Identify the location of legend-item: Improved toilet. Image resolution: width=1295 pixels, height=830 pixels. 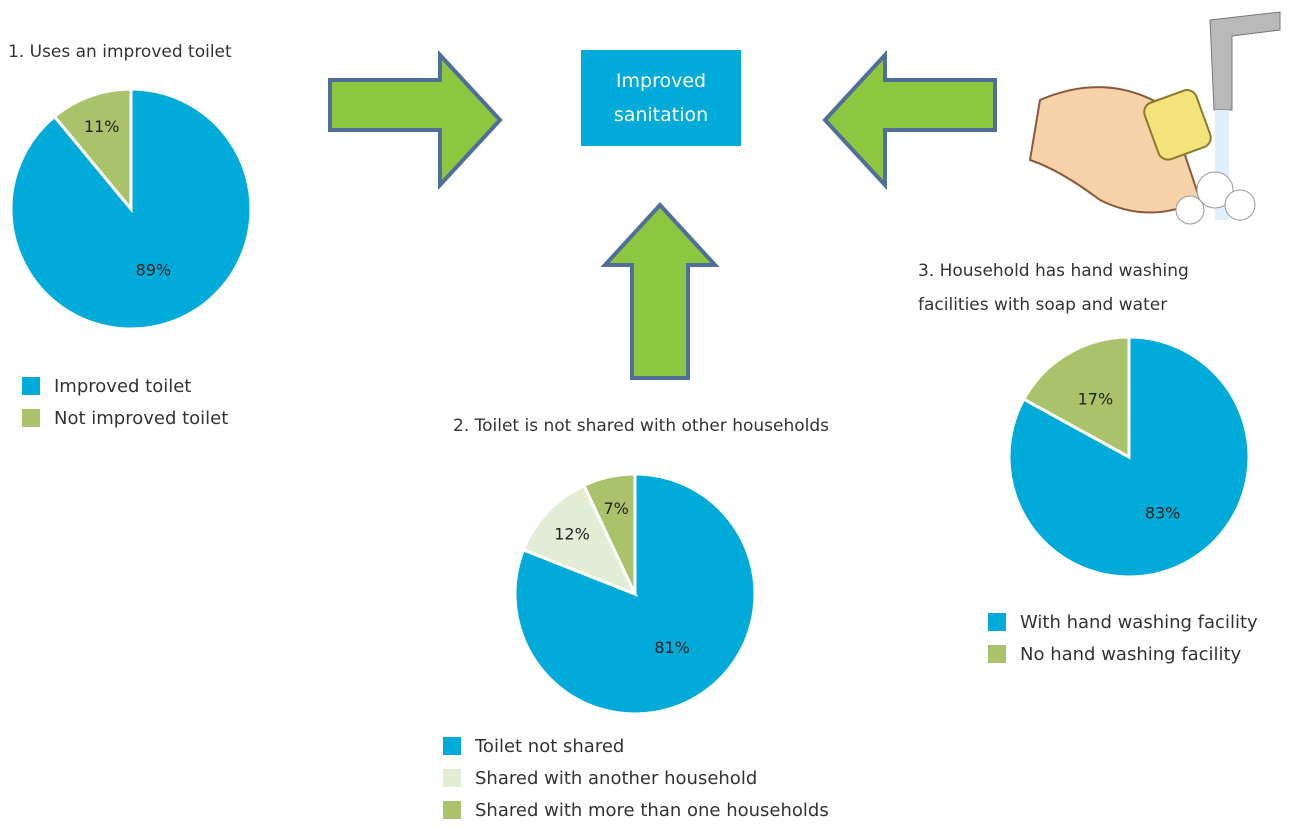
(125, 386).